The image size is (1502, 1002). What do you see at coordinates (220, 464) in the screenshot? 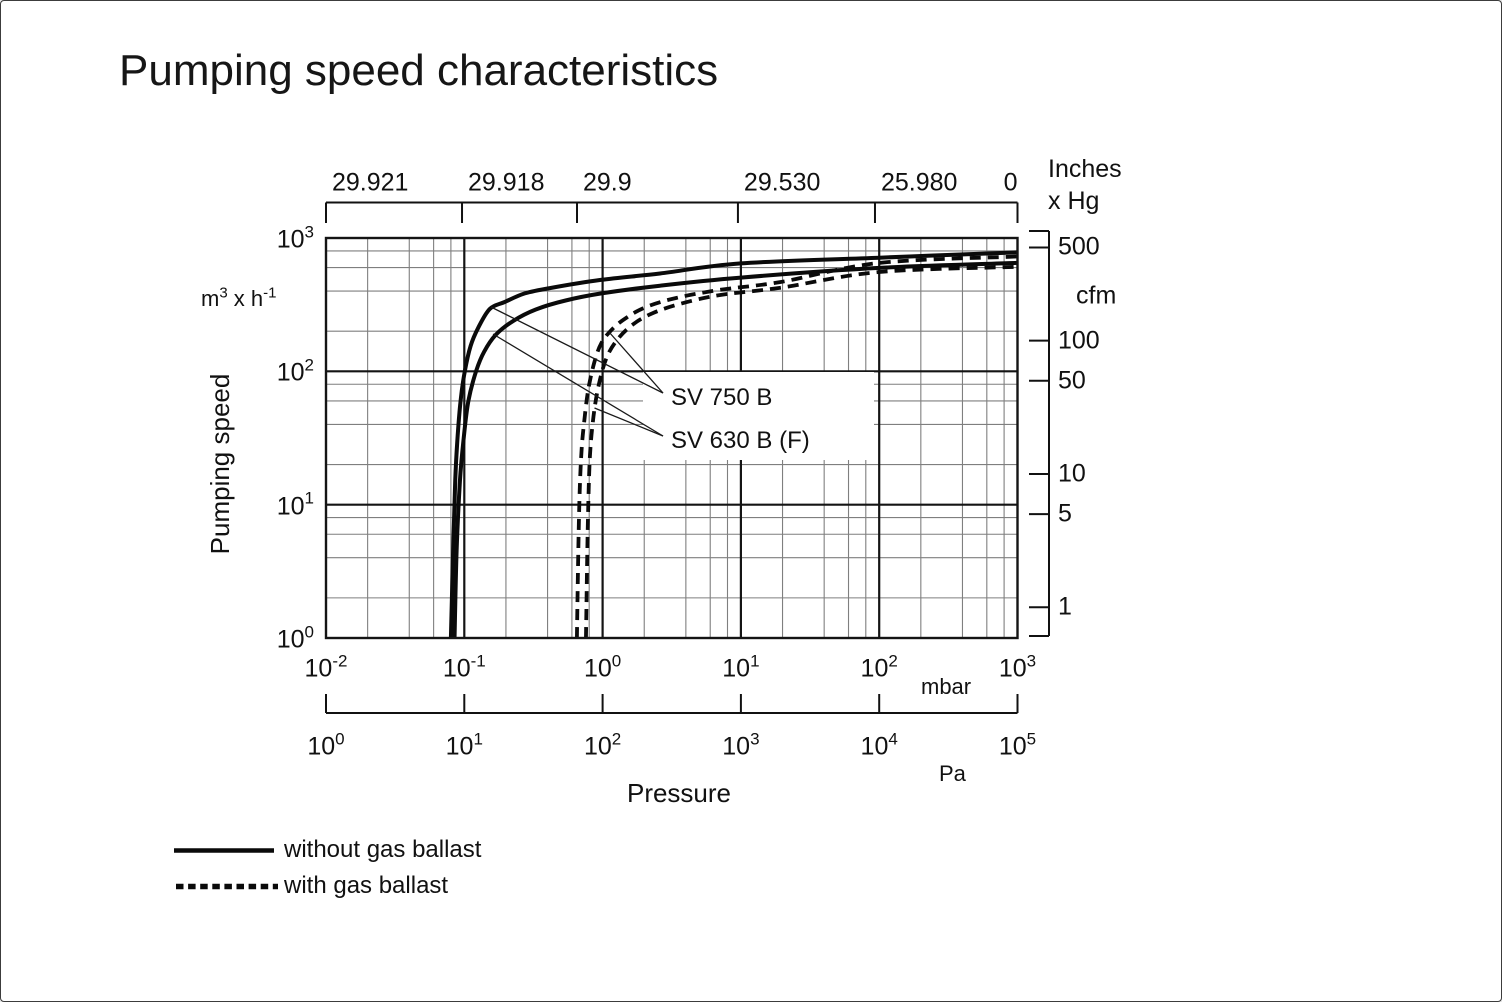
I see `y-axis-title: Pumping speed` at bounding box center [220, 464].